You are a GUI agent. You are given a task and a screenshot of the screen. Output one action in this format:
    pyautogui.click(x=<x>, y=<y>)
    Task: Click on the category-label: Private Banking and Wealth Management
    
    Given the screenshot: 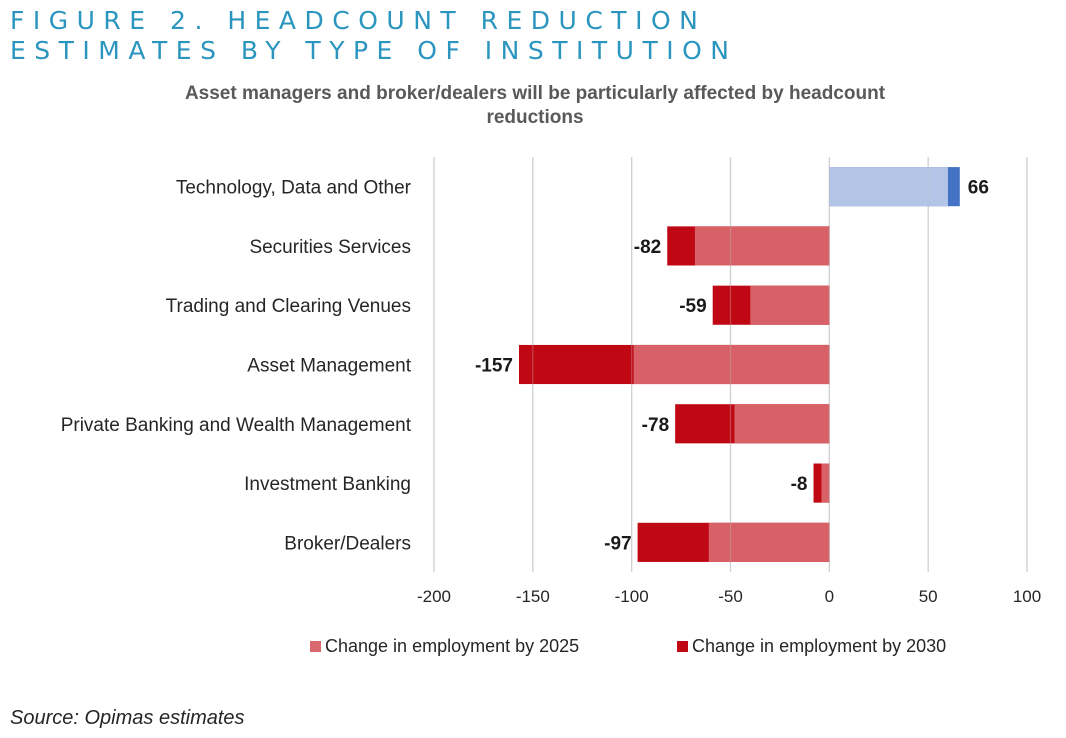 What is the action you would take?
    pyautogui.click(x=236, y=425)
    